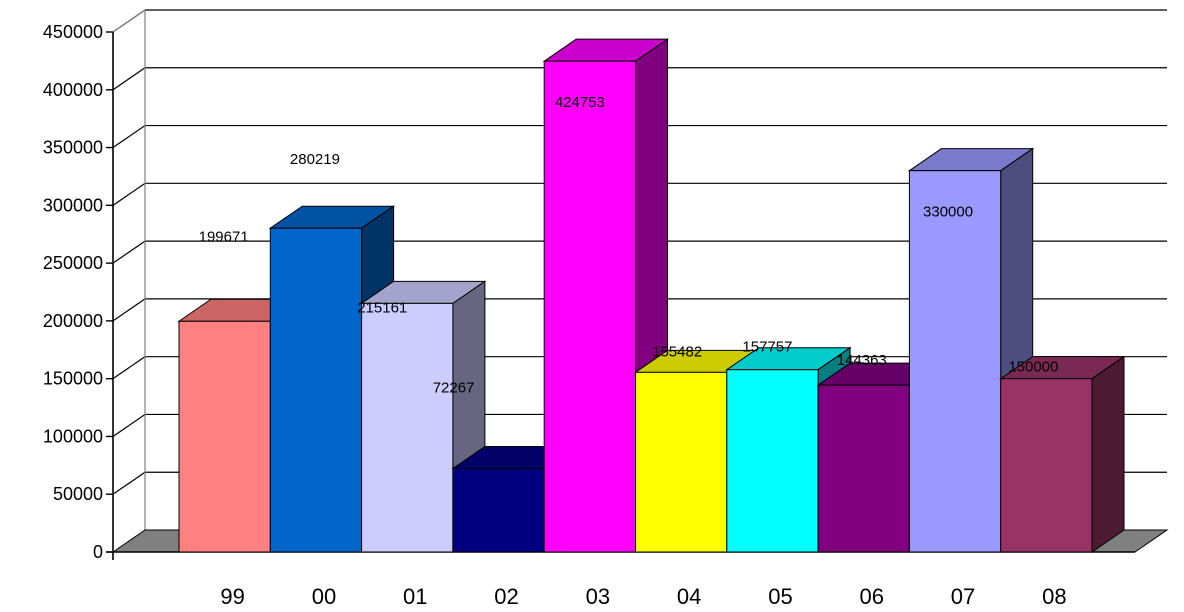  Describe the element at coordinates (73, 321) in the screenshot. I see `y-tick-label: 200000` at that location.